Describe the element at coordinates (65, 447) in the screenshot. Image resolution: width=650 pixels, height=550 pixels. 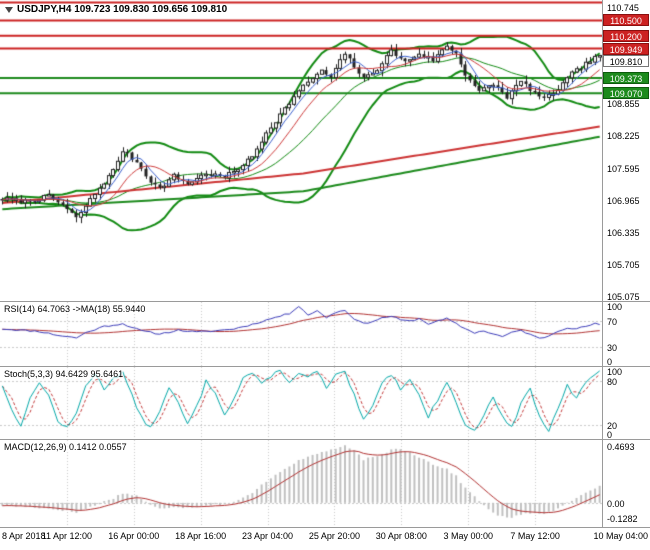
I see `macd-indicator-label: MACD(12,26,9) 0.1412 0.0557` at that location.